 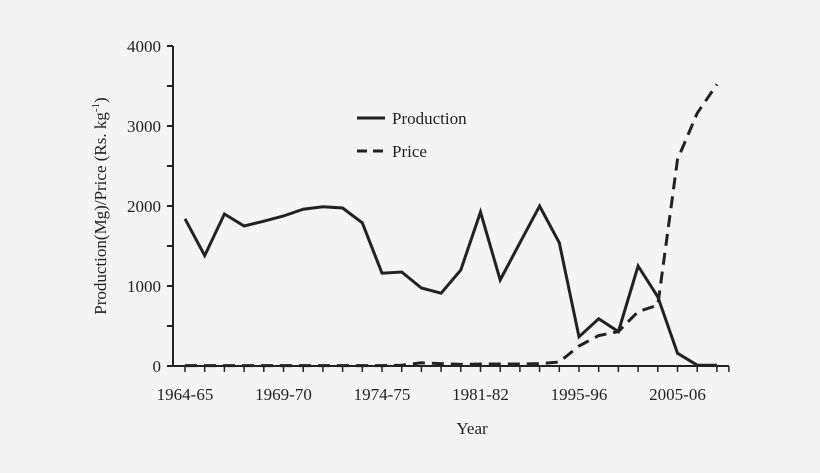 What do you see at coordinates (472, 428) in the screenshot?
I see `x-axis-title: Year` at bounding box center [472, 428].